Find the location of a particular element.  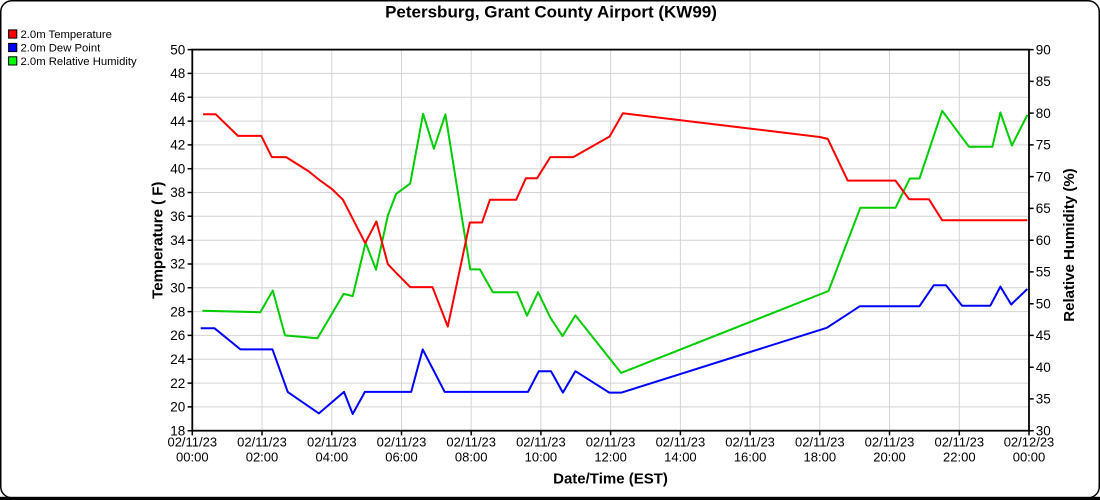

svg-text: 35 is located at coordinates (1043, 399).